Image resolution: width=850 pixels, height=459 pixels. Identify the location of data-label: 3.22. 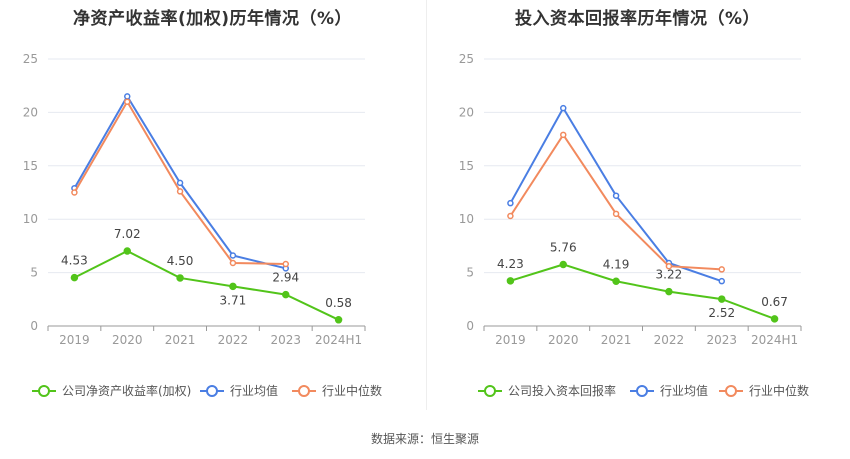
(669, 275).